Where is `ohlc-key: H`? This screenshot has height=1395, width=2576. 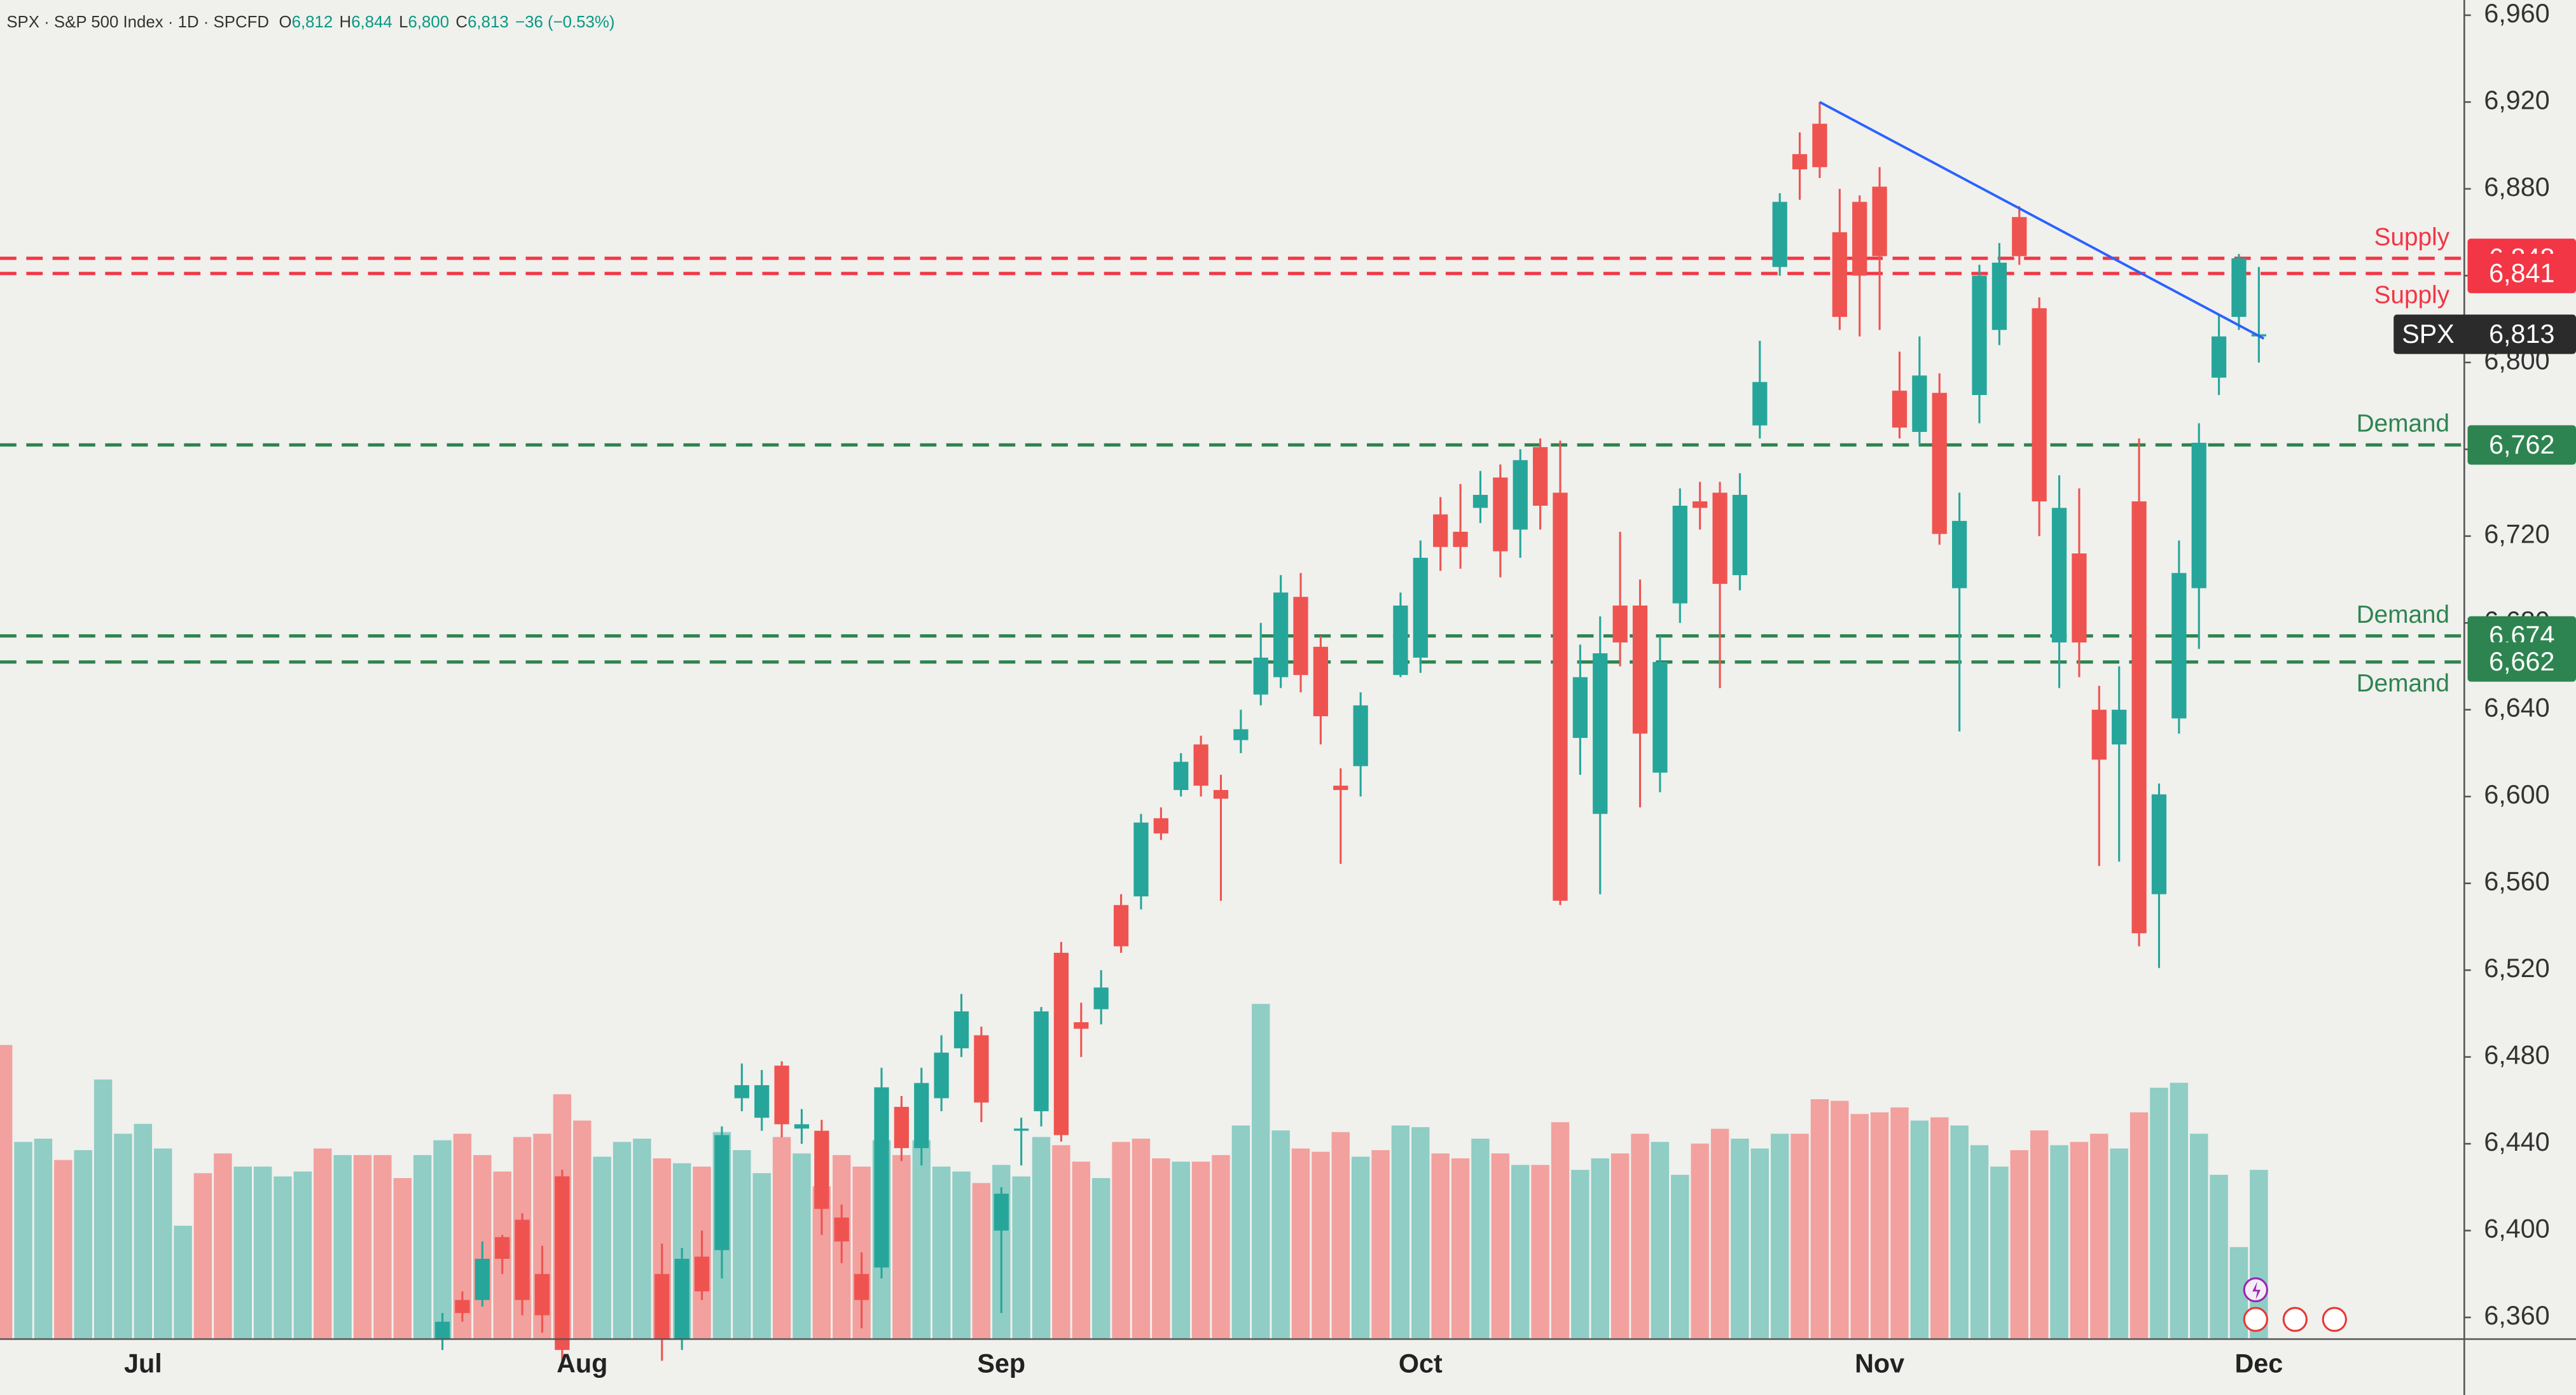 ohlc-key: H is located at coordinates (346, 22).